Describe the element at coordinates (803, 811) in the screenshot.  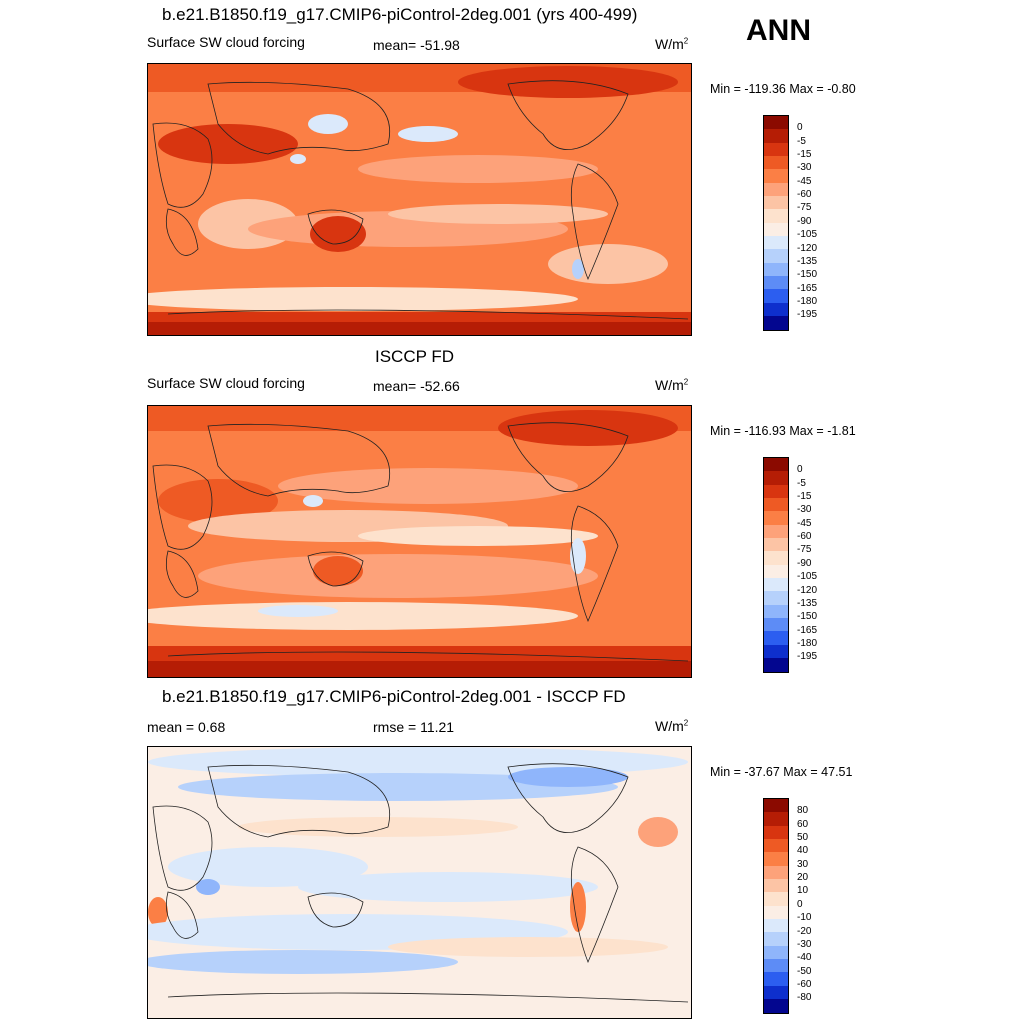
I see `colorbar-tick-label: 80` at that location.